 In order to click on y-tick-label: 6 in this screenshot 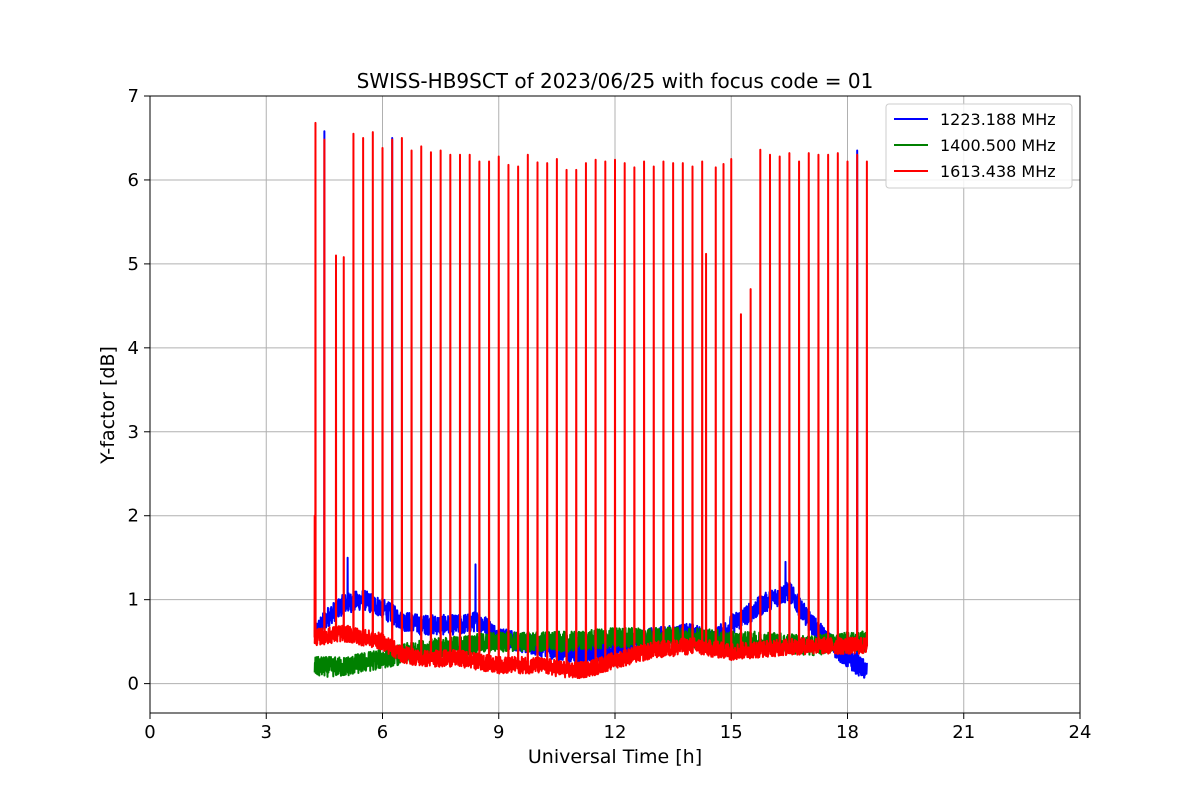, I will do `click(133, 180)`.